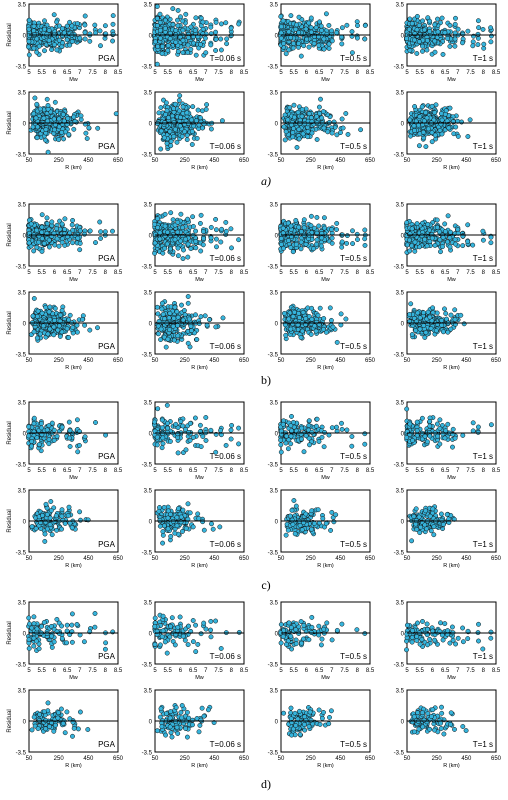 Image resolution: width=508 pixels, height=800 pixels. I want to click on y-tick-label: 3.5, so click(400, 206).